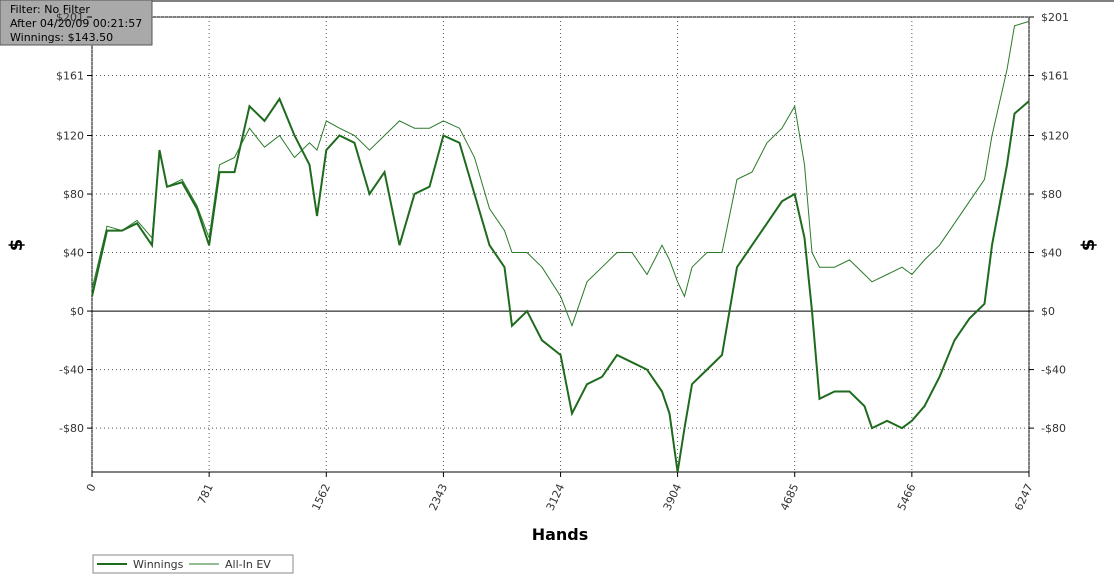 This screenshot has width=1114, height=581. I want to click on y2-tick-label: -$40, so click(1053, 370).